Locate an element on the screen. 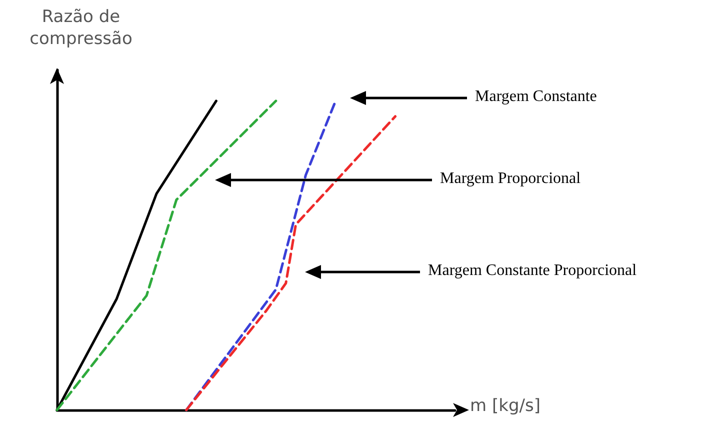 The image size is (721, 434). x-axis-title: m [kg/s] is located at coordinates (505, 406).